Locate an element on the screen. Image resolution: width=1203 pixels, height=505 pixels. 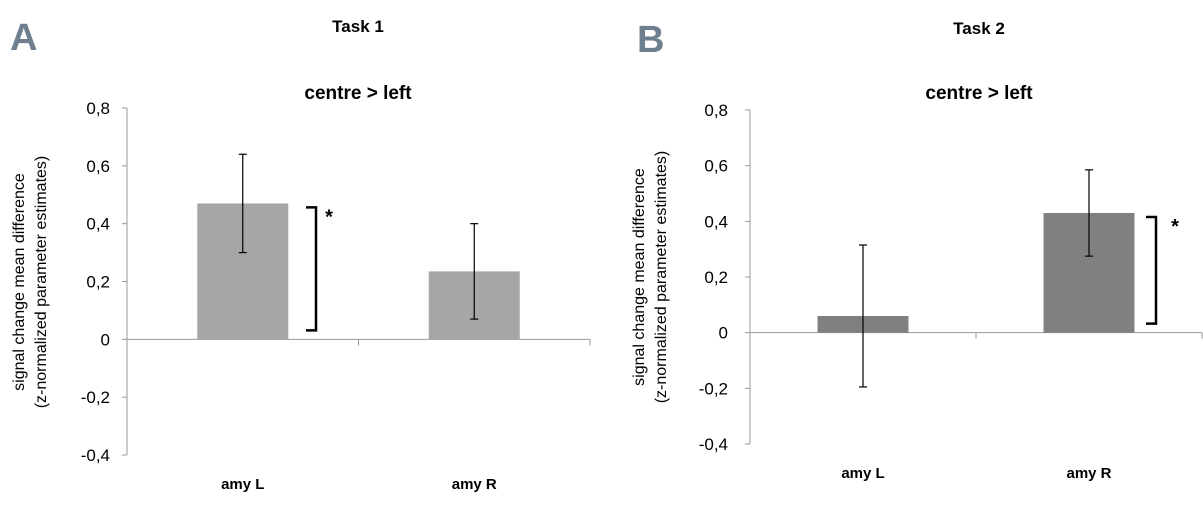
panel-a-y-tick-label: 0,8 is located at coordinates (98, 108).